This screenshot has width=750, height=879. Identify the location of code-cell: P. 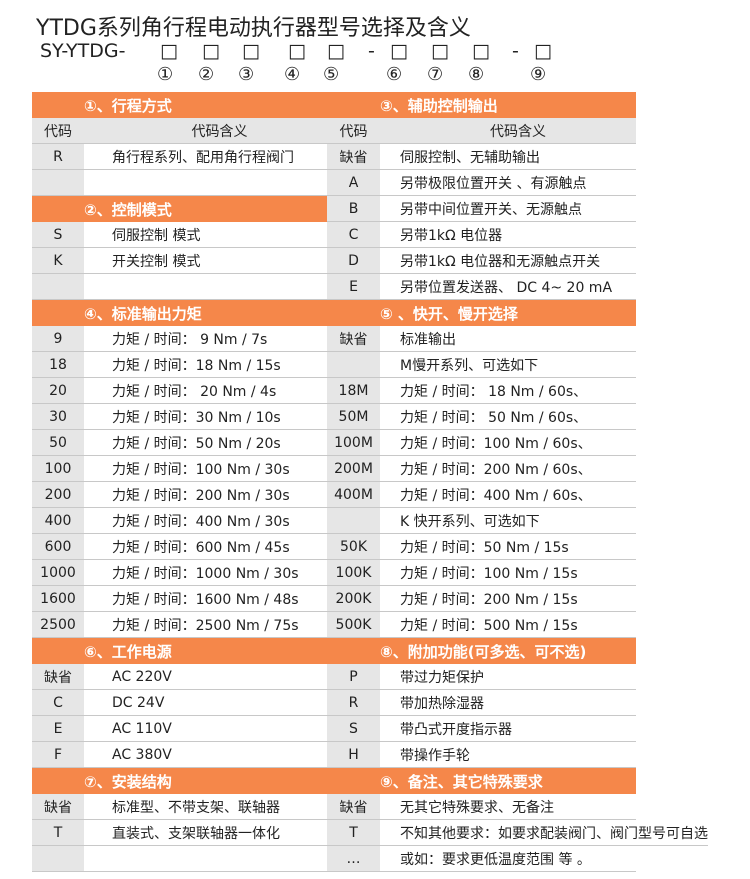
(353, 677).